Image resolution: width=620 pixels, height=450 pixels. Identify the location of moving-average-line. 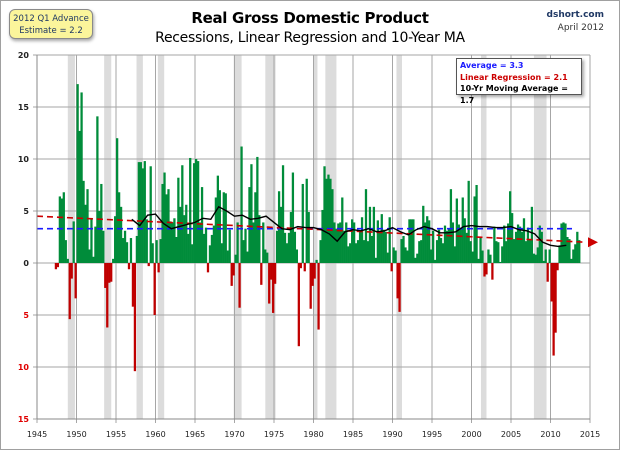
(349, 226).